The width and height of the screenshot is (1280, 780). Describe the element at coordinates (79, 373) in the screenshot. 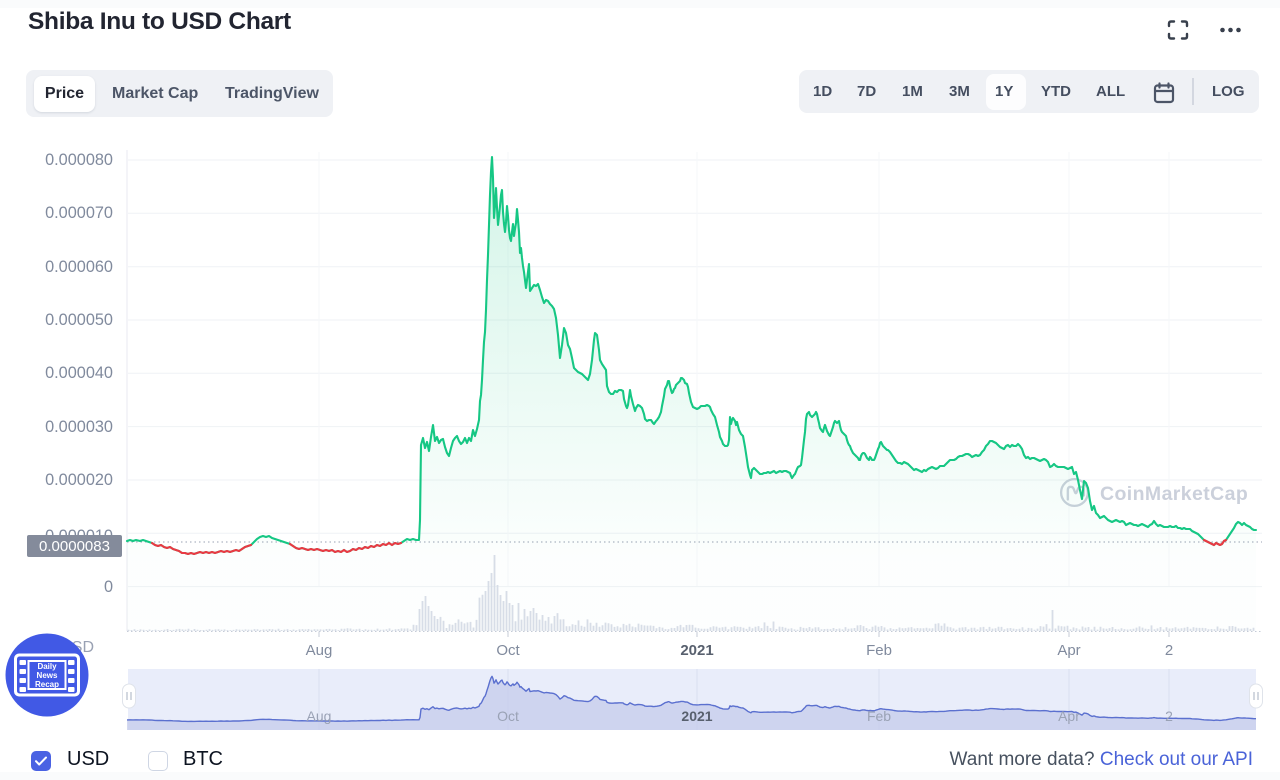

I see `svg-text: 0.000040` at that location.